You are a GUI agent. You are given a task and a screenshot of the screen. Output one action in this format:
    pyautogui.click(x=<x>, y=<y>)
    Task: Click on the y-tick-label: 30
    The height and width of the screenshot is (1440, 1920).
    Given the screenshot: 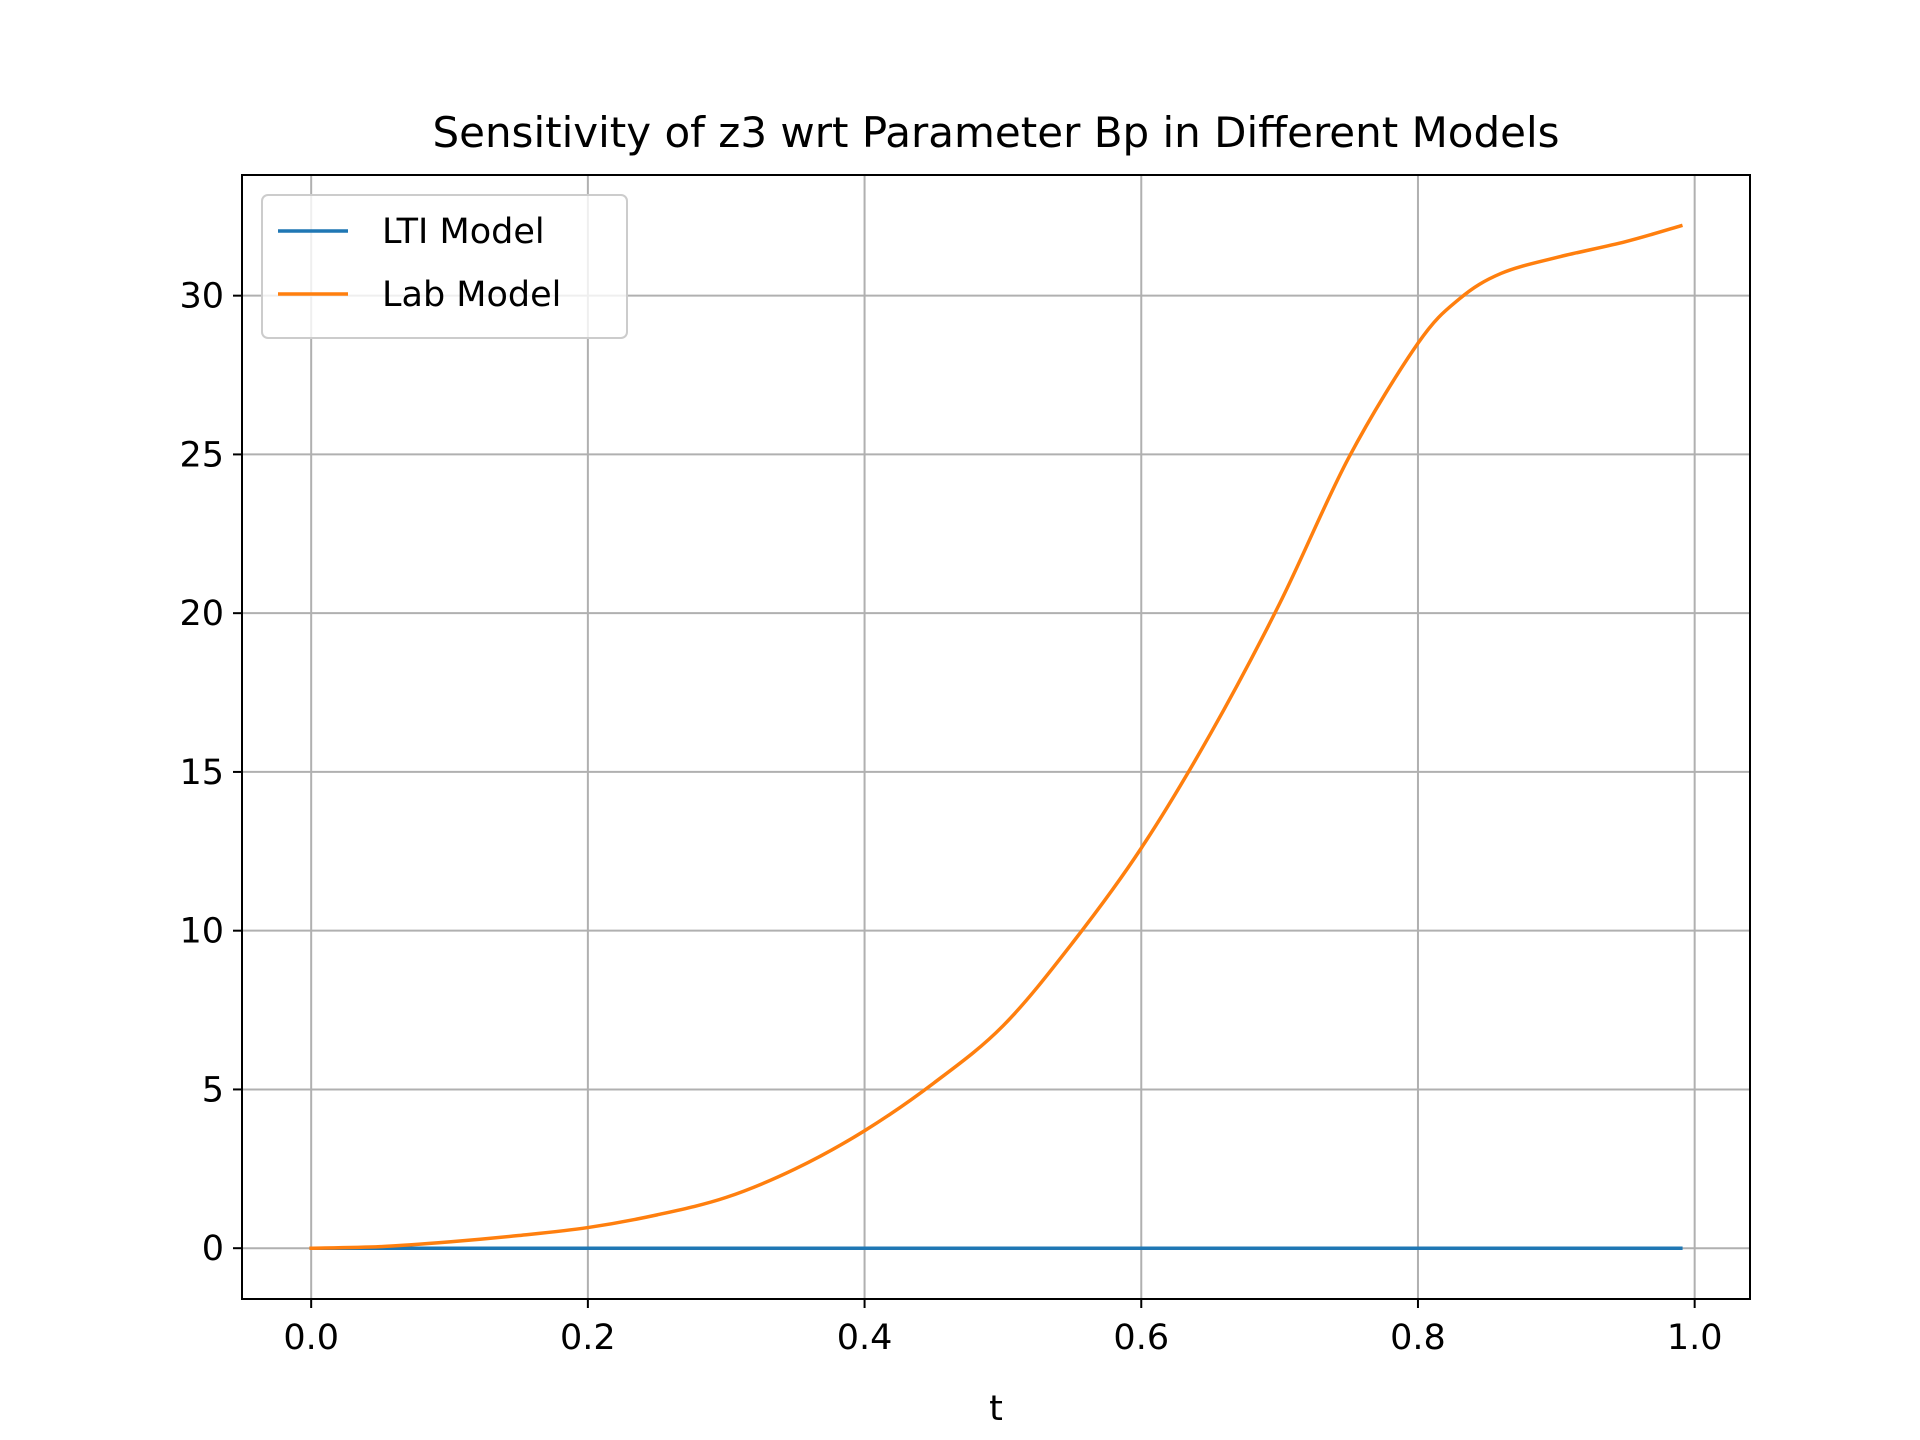 What is the action you would take?
    pyautogui.click(x=201, y=297)
    